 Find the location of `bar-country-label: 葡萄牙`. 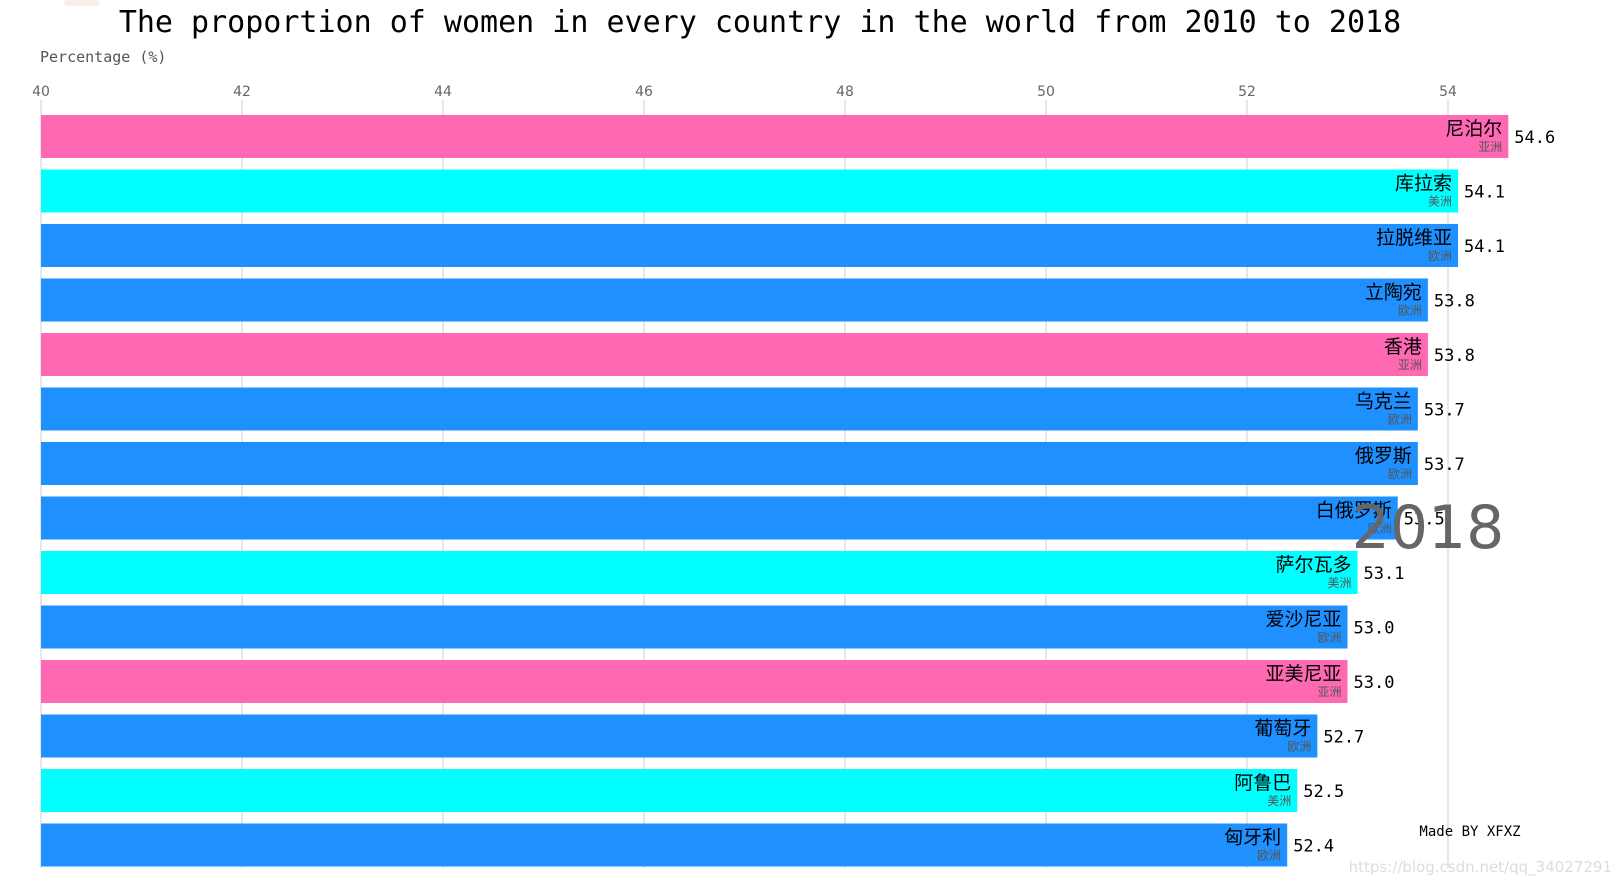

bar-country-label: 葡萄牙 is located at coordinates (1282, 729).